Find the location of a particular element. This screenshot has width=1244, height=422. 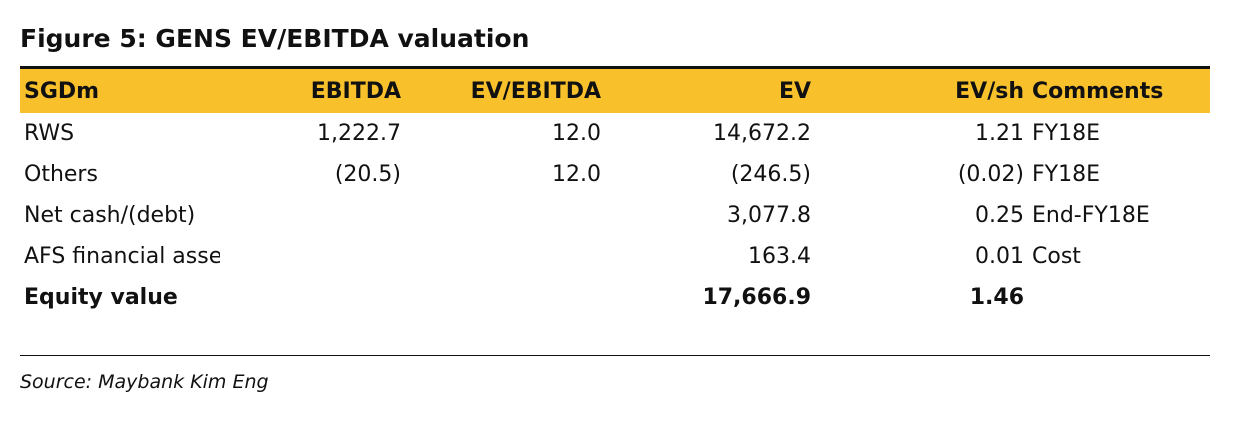

cell: (246.5) is located at coordinates (770, 174).